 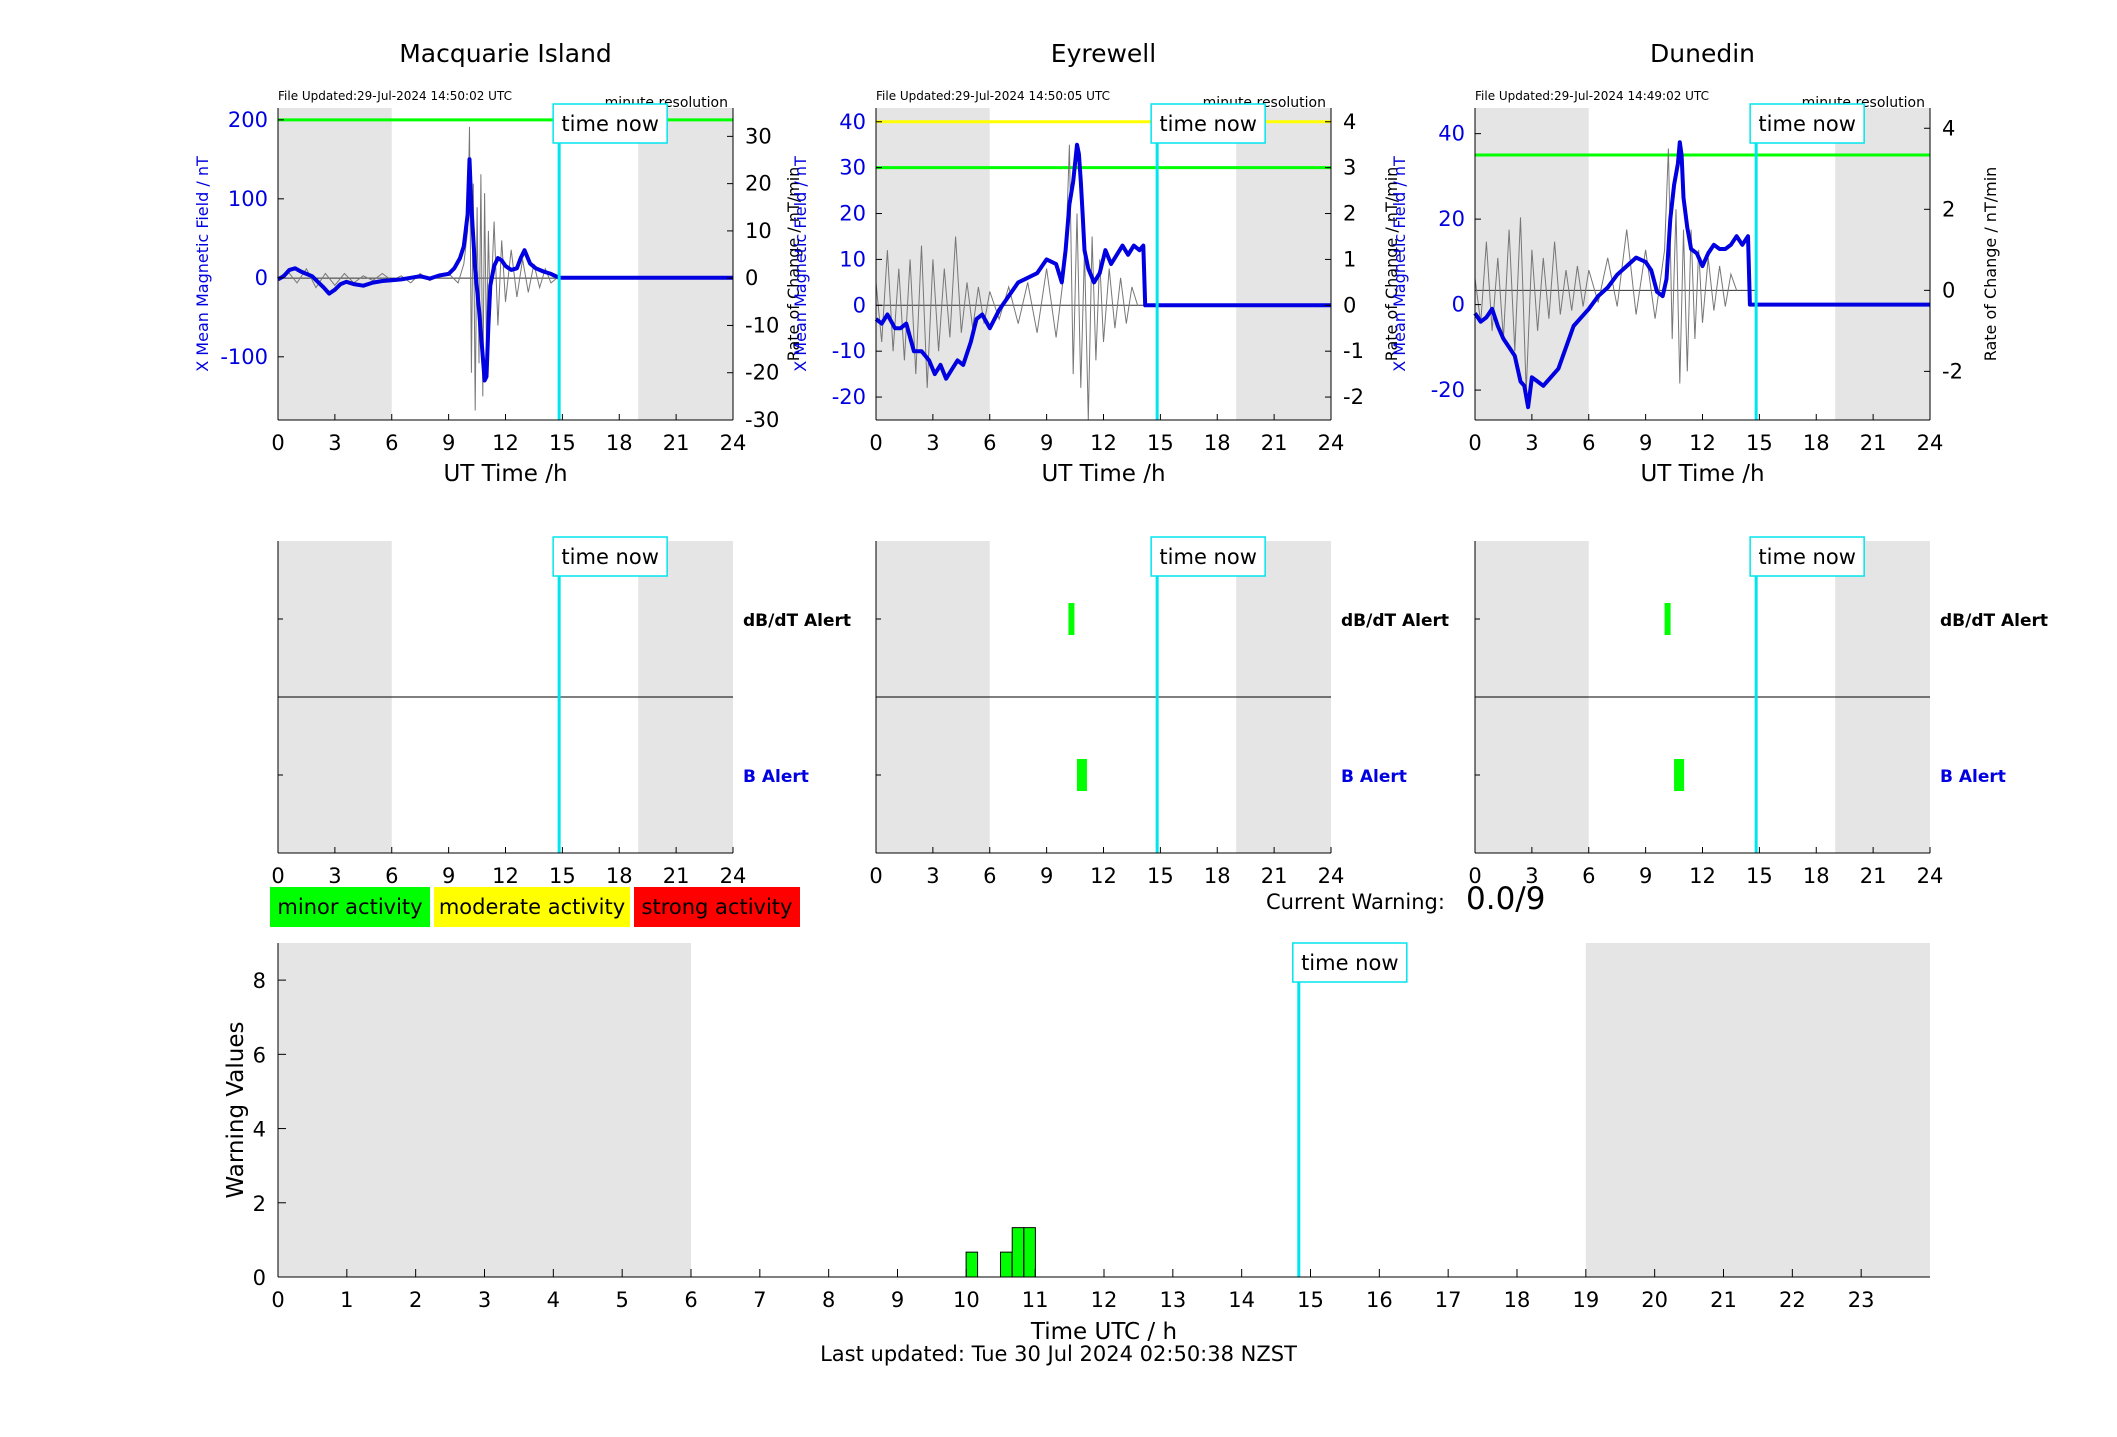 I want to click on y-tick-label-left: -20, so click(x=1448, y=390).